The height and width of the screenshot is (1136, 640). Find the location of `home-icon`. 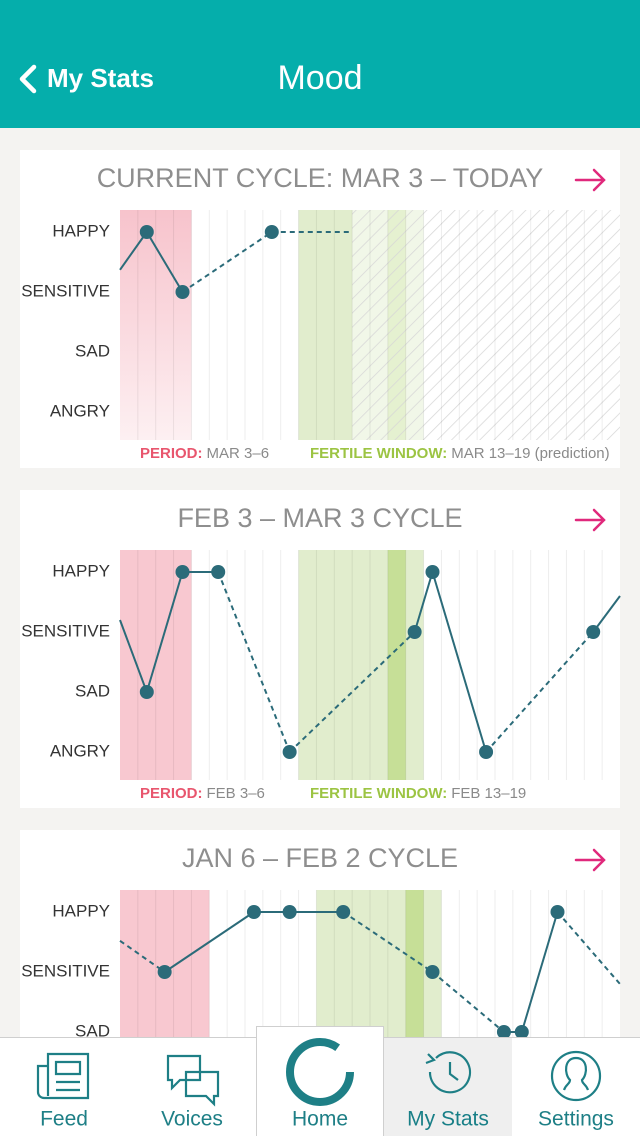

home-icon is located at coordinates (320, 1072).